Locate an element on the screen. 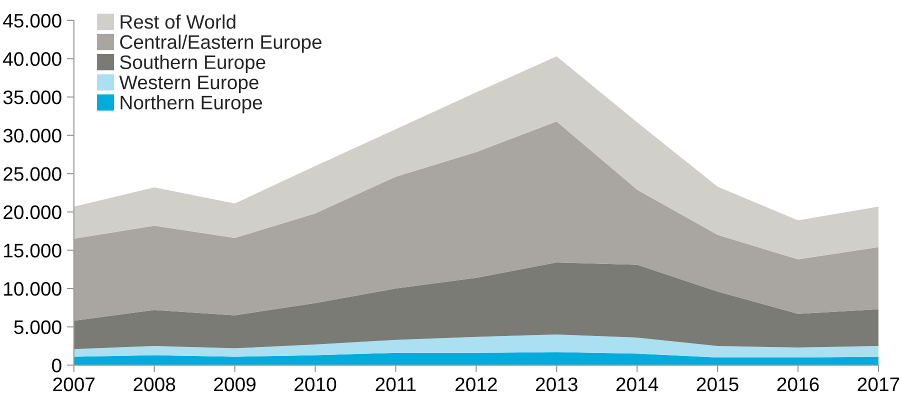 The height and width of the screenshot is (408, 901). x-tick-label: 2011 is located at coordinates (396, 384).